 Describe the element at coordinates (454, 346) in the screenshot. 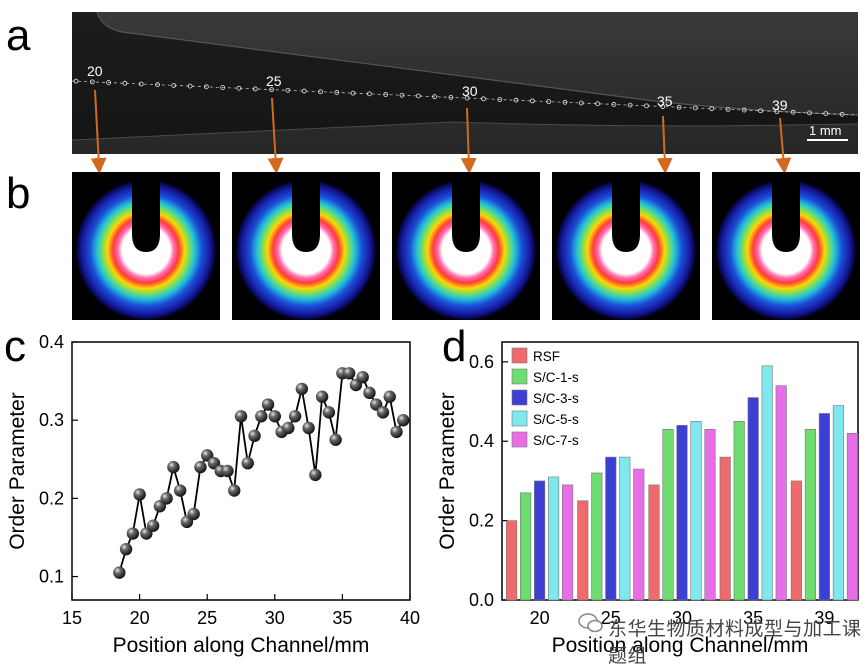

I see `panel-label-d: d` at that location.